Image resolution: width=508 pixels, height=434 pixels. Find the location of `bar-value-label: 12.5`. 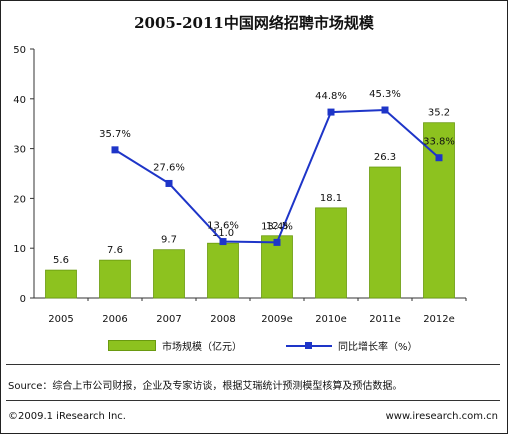

bar-value-label: 12.5 is located at coordinates (277, 226).